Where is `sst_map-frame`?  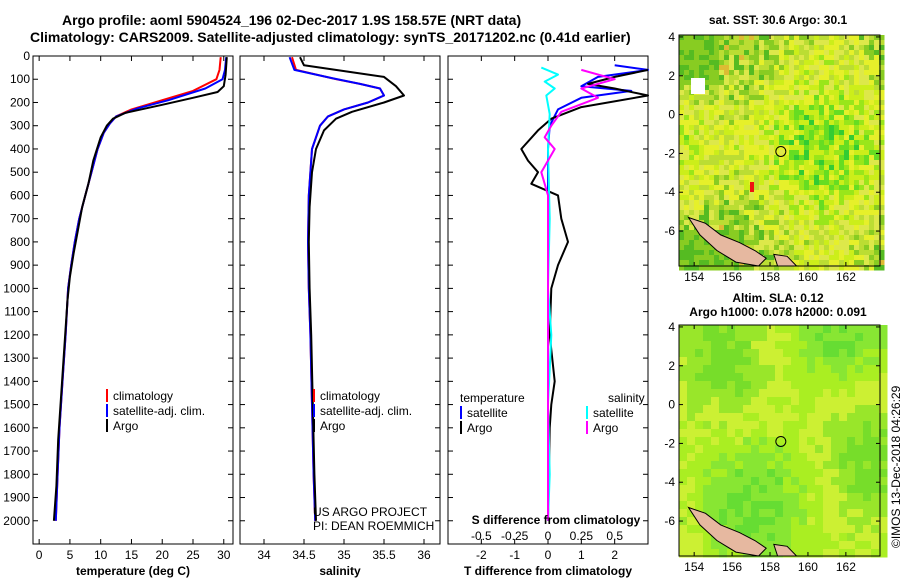
sst_map-frame is located at coordinates (779, 150).